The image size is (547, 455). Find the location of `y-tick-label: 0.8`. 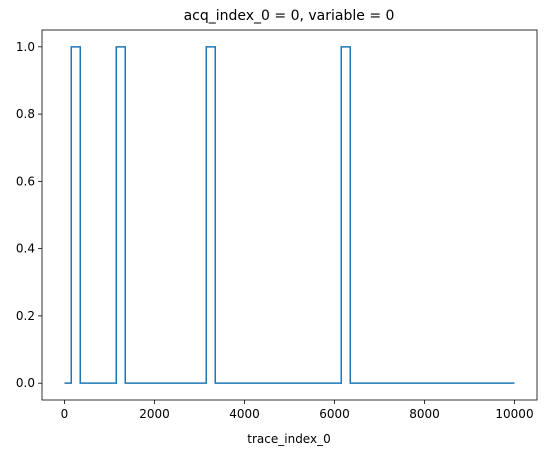

y-tick-label: 0.8 is located at coordinates (25, 114).